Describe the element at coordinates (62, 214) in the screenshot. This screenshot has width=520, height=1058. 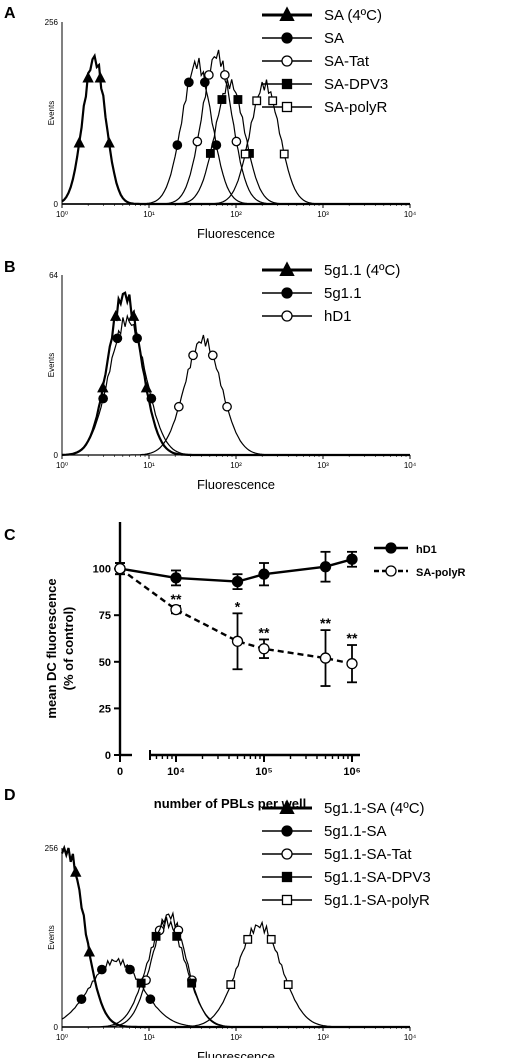
I see `x-tick-label-a: 10⁰` at that location.